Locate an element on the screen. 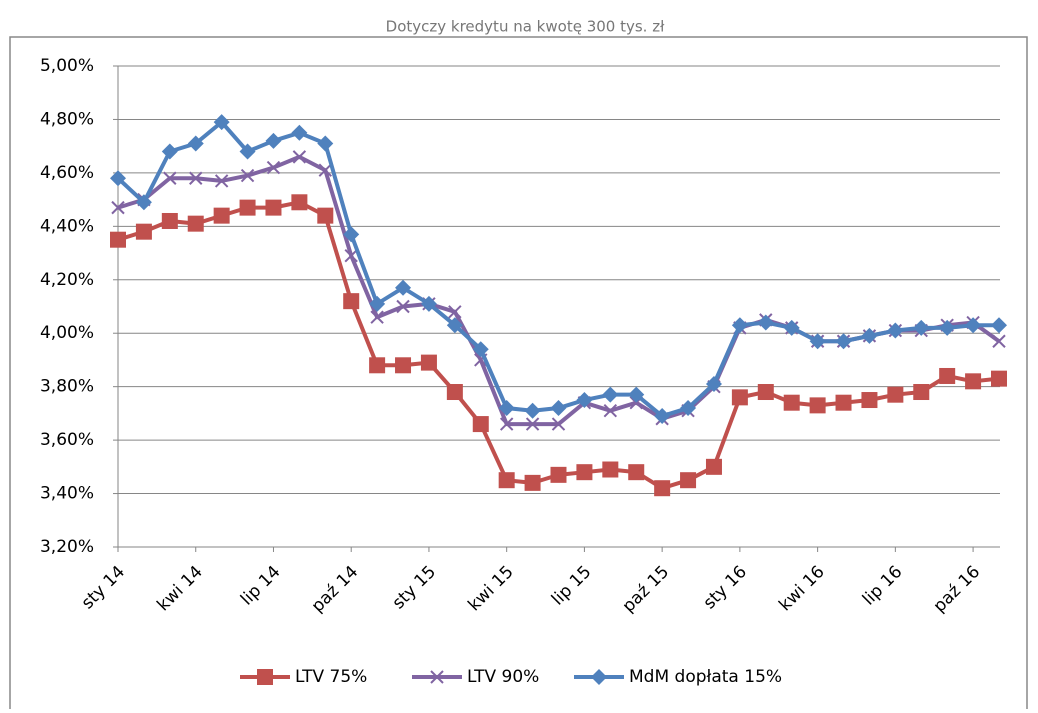 This screenshot has width=1038, height=713. legend-label: MdM dopłata 15% is located at coordinates (705, 677).